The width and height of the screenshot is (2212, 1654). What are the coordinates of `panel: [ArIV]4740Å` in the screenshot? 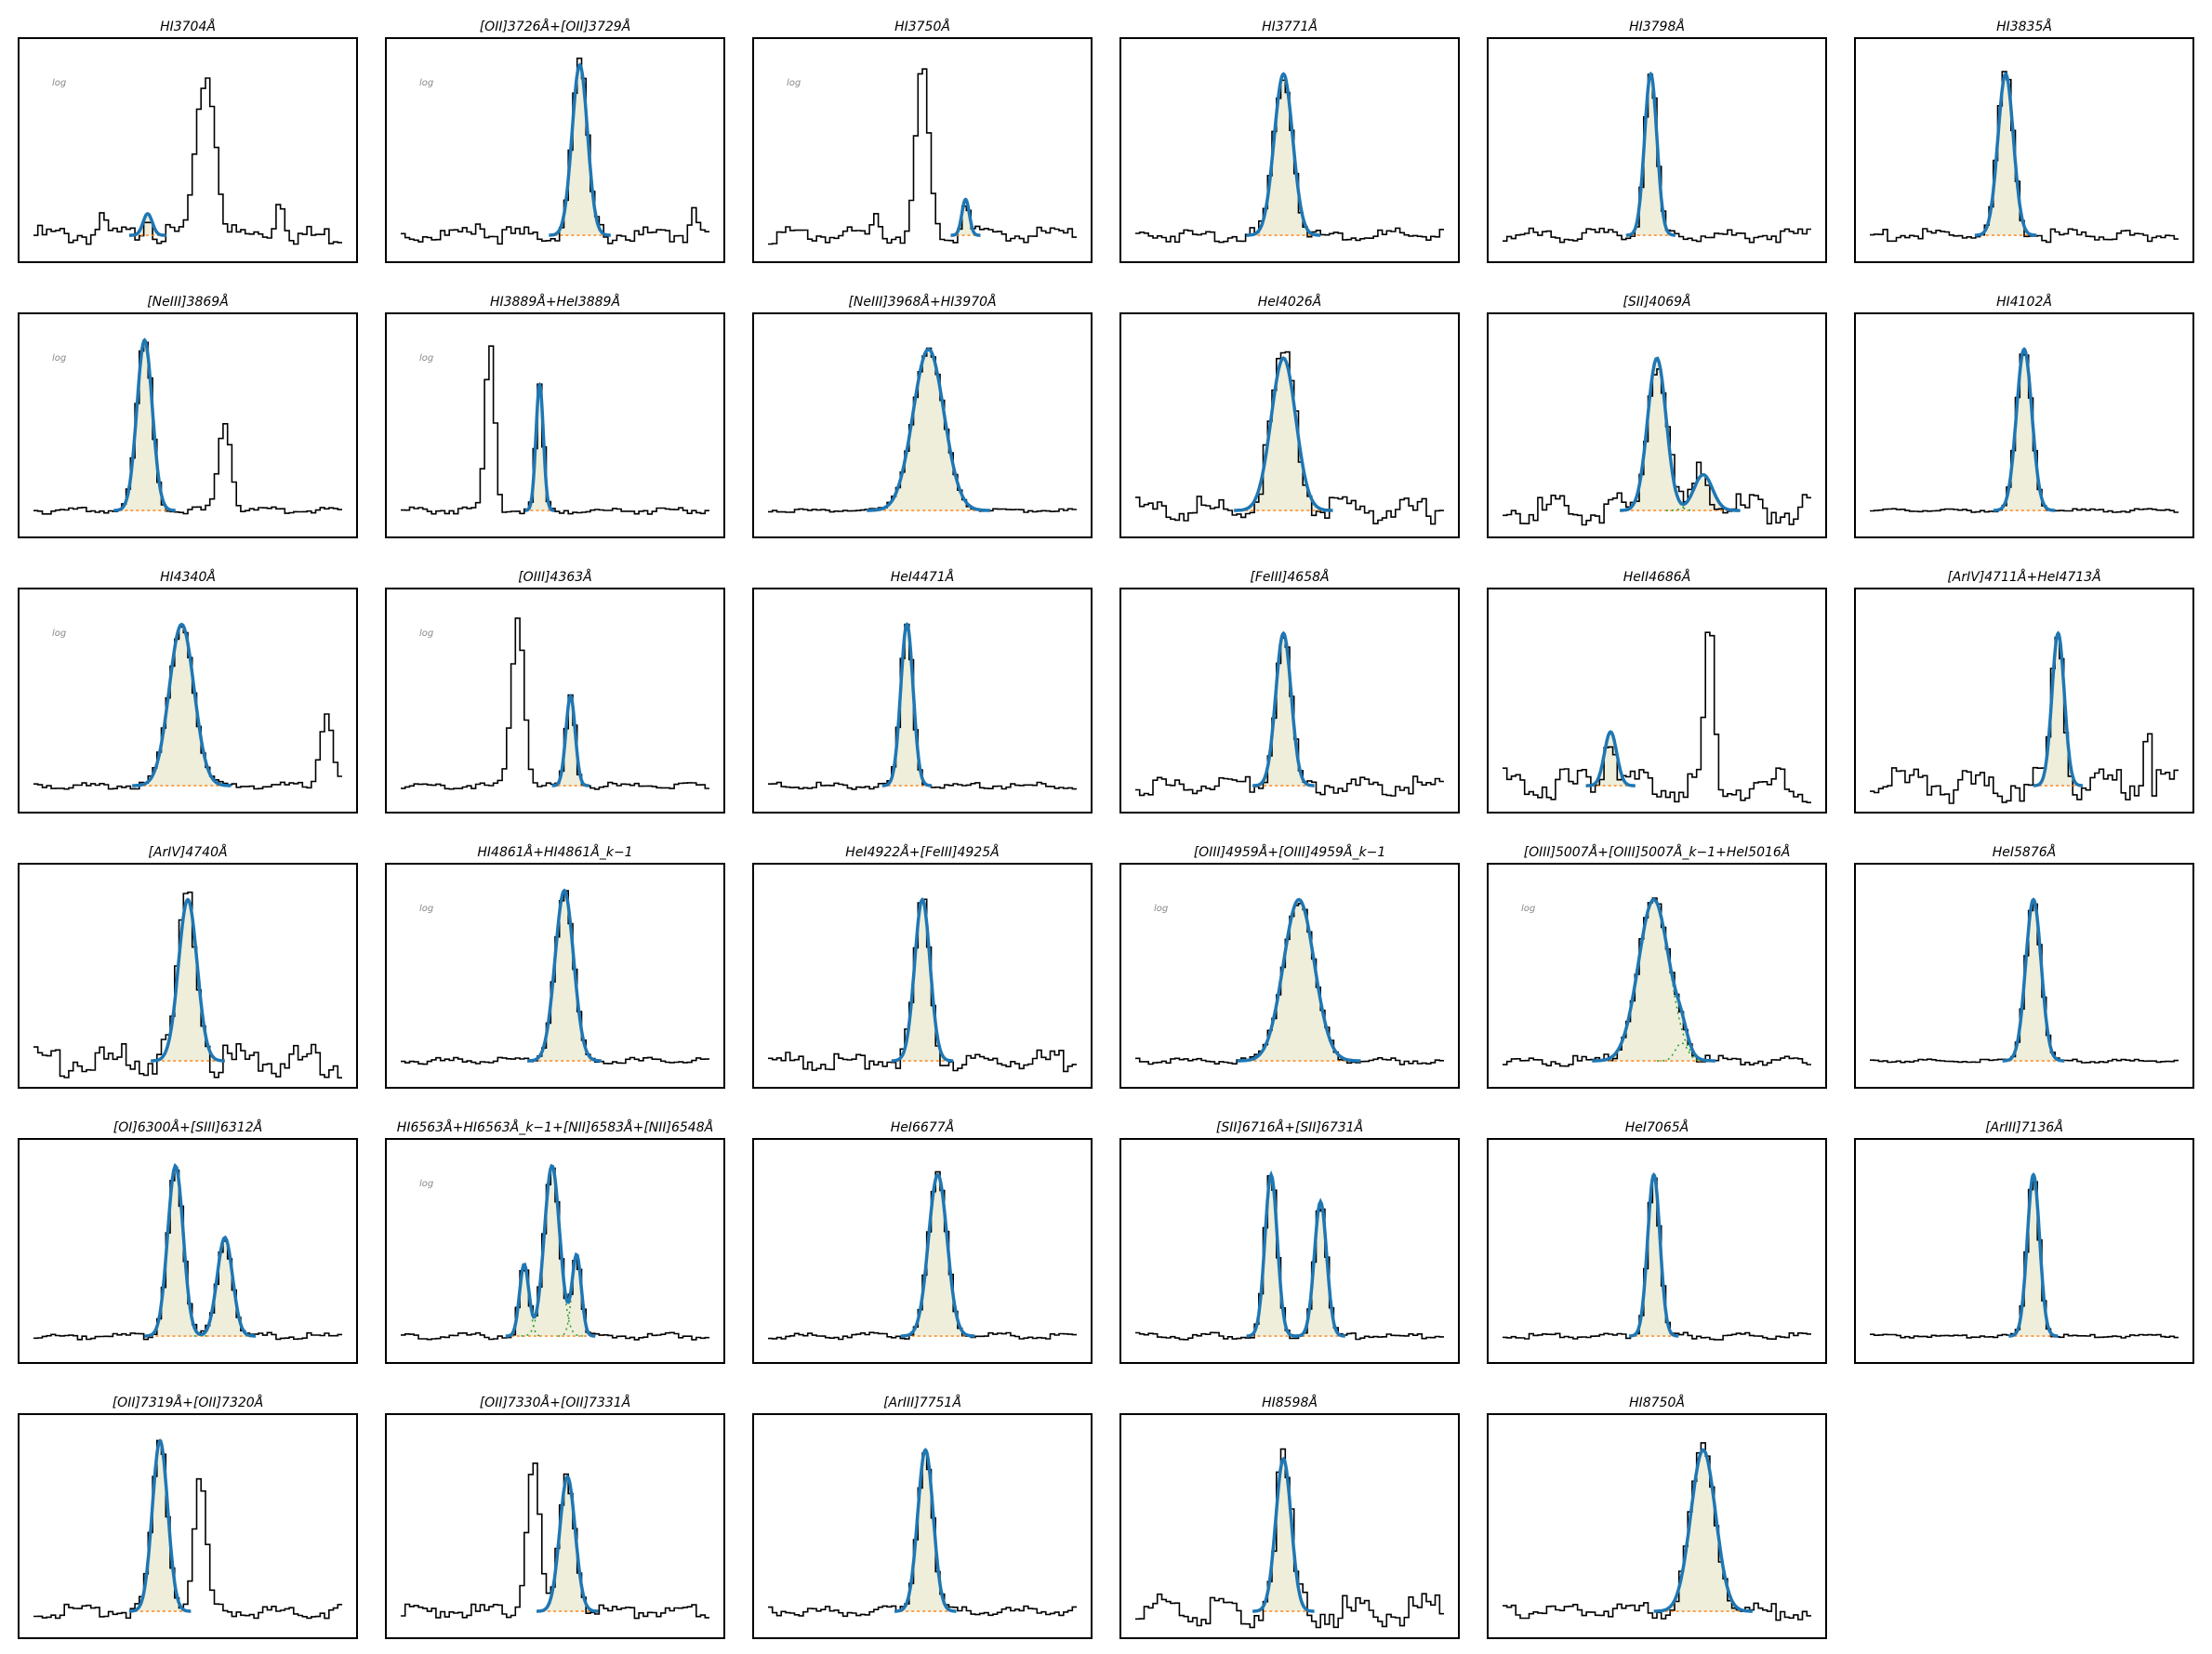 It's located at (188, 966).